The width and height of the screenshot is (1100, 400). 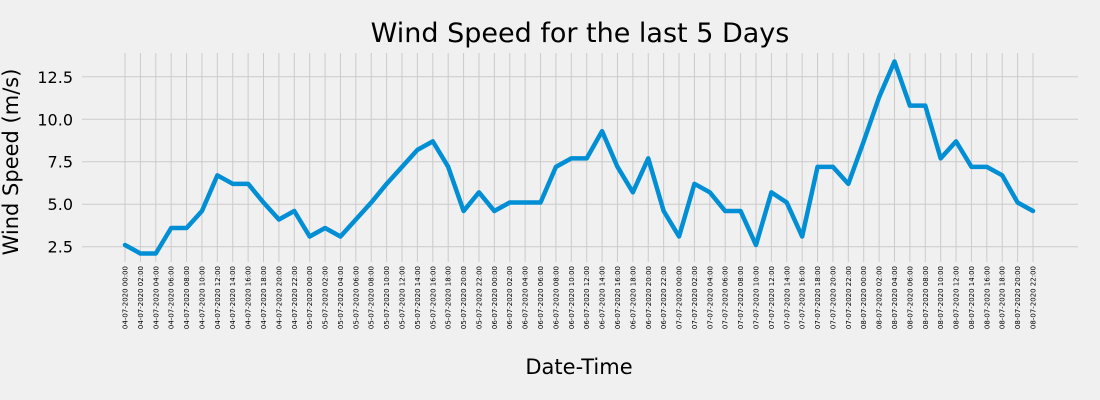 What do you see at coordinates (787, 297) in the screenshot?
I see `x-tick-label: 07-07-2020 14:00` at bounding box center [787, 297].